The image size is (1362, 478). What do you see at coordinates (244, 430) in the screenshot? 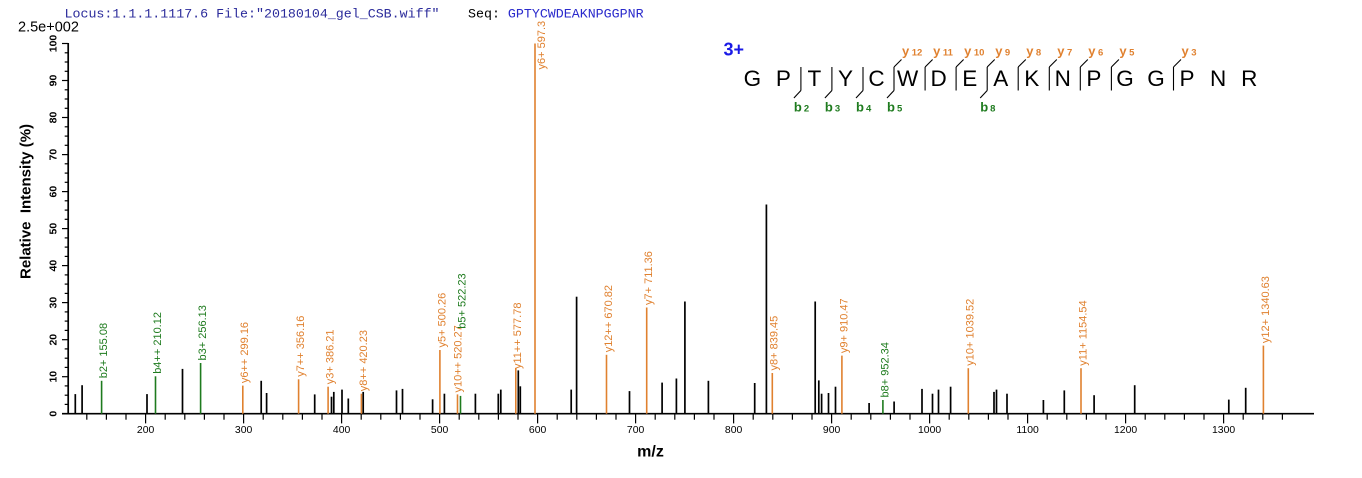
I see `svg-text: 300` at bounding box center [244, 430].